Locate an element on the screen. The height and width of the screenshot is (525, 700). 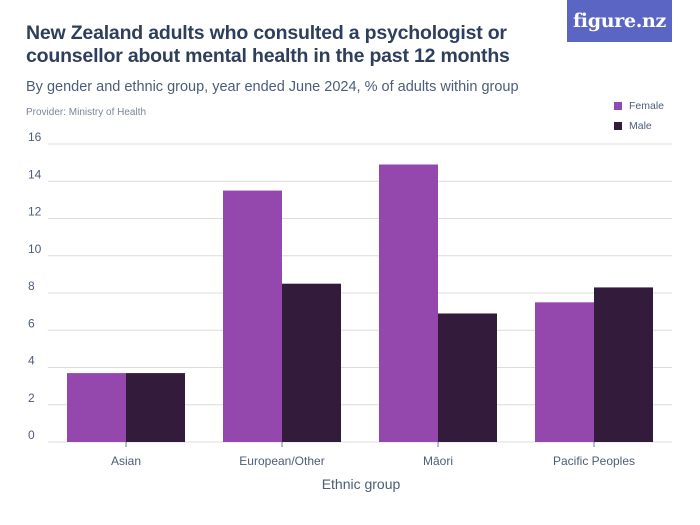
legend-swatch-male is located at coordinates (618, 126).